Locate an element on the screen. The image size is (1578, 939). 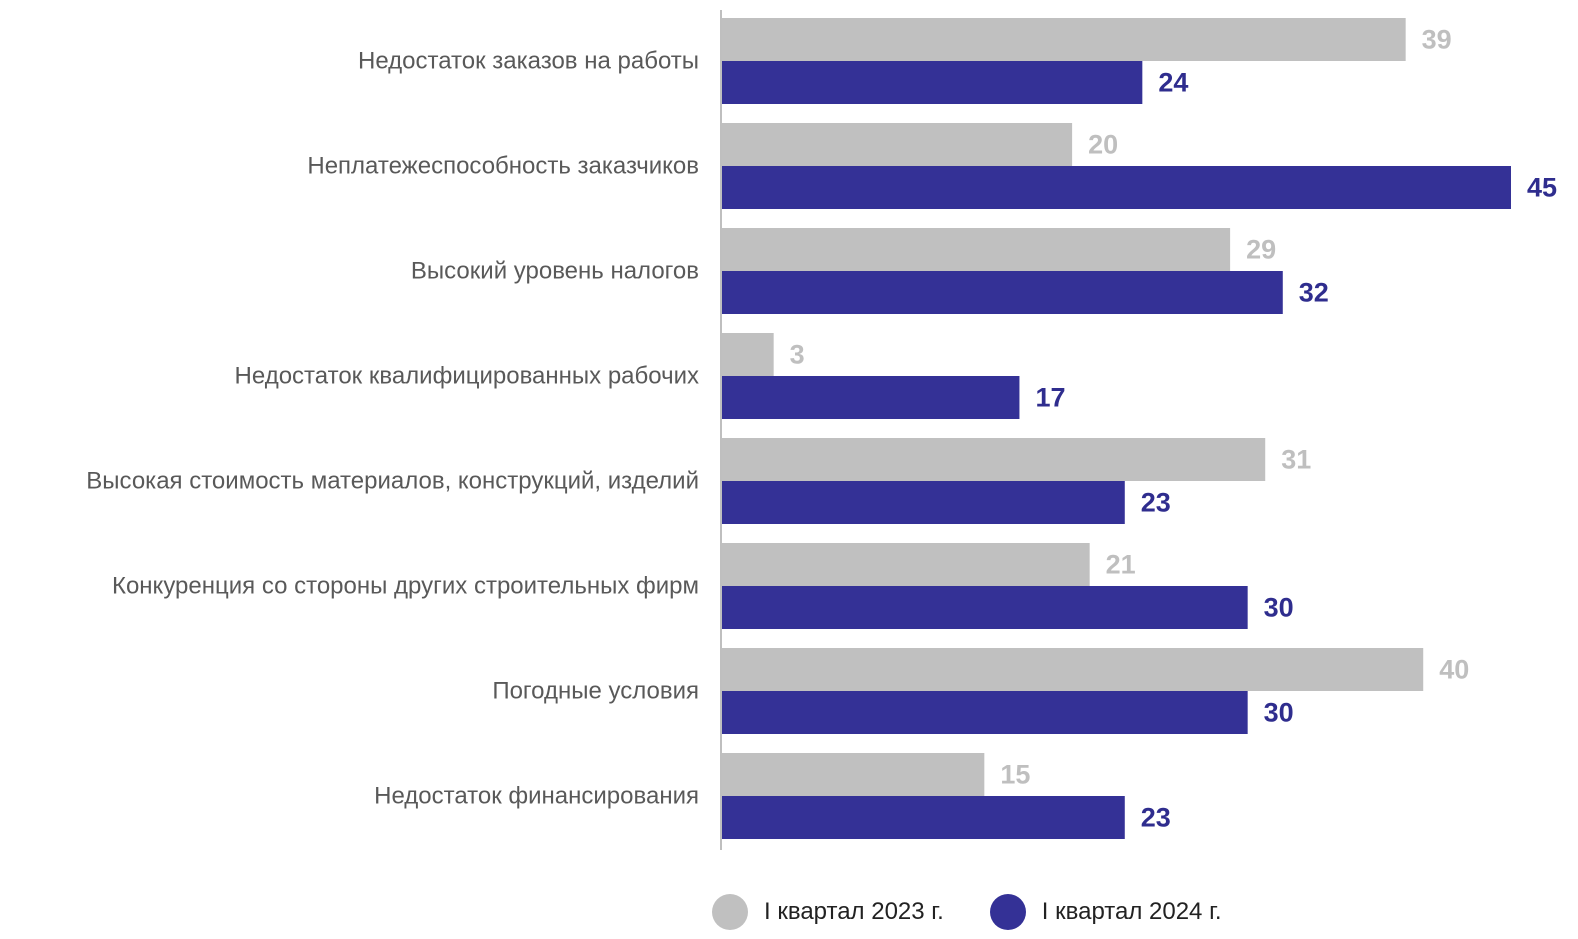
data-label-series-1: 21 is located at coordinates (1121, 565).